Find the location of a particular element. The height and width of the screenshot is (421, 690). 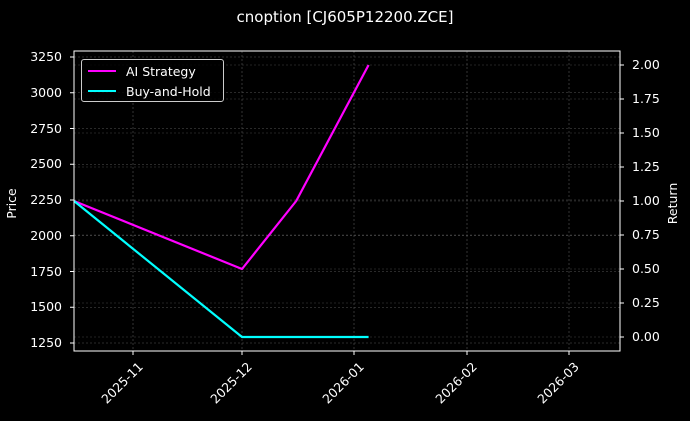

left-tick-label: 2500 is located at coordinates (46, 164).